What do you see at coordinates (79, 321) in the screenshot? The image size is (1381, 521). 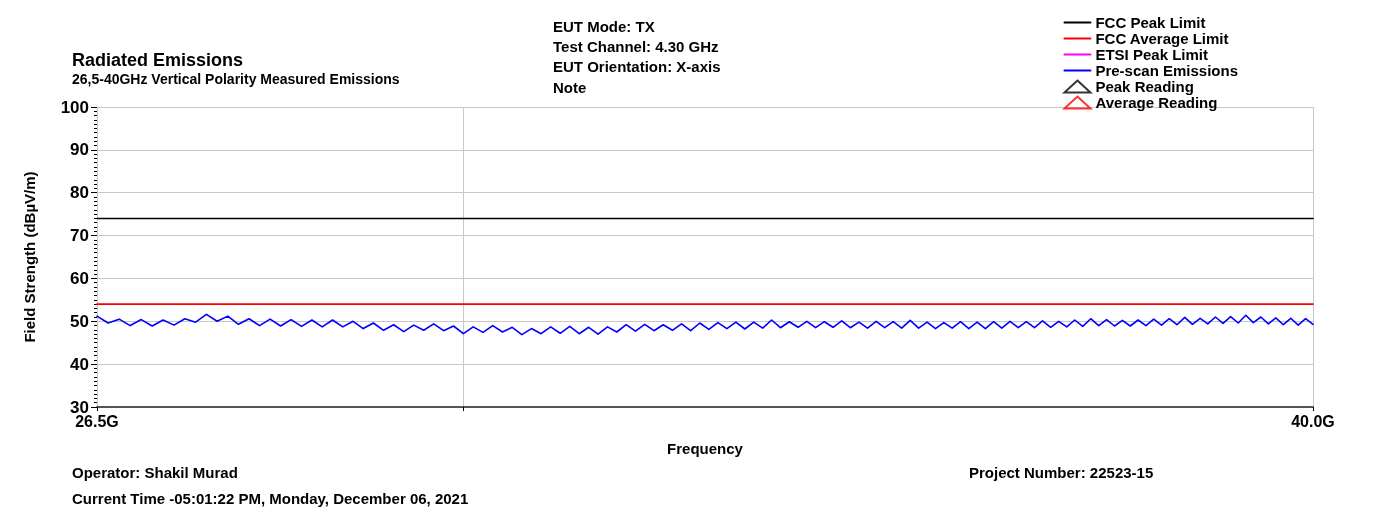 I see `y-tick-label: 50` at bounding box center [79, 321].